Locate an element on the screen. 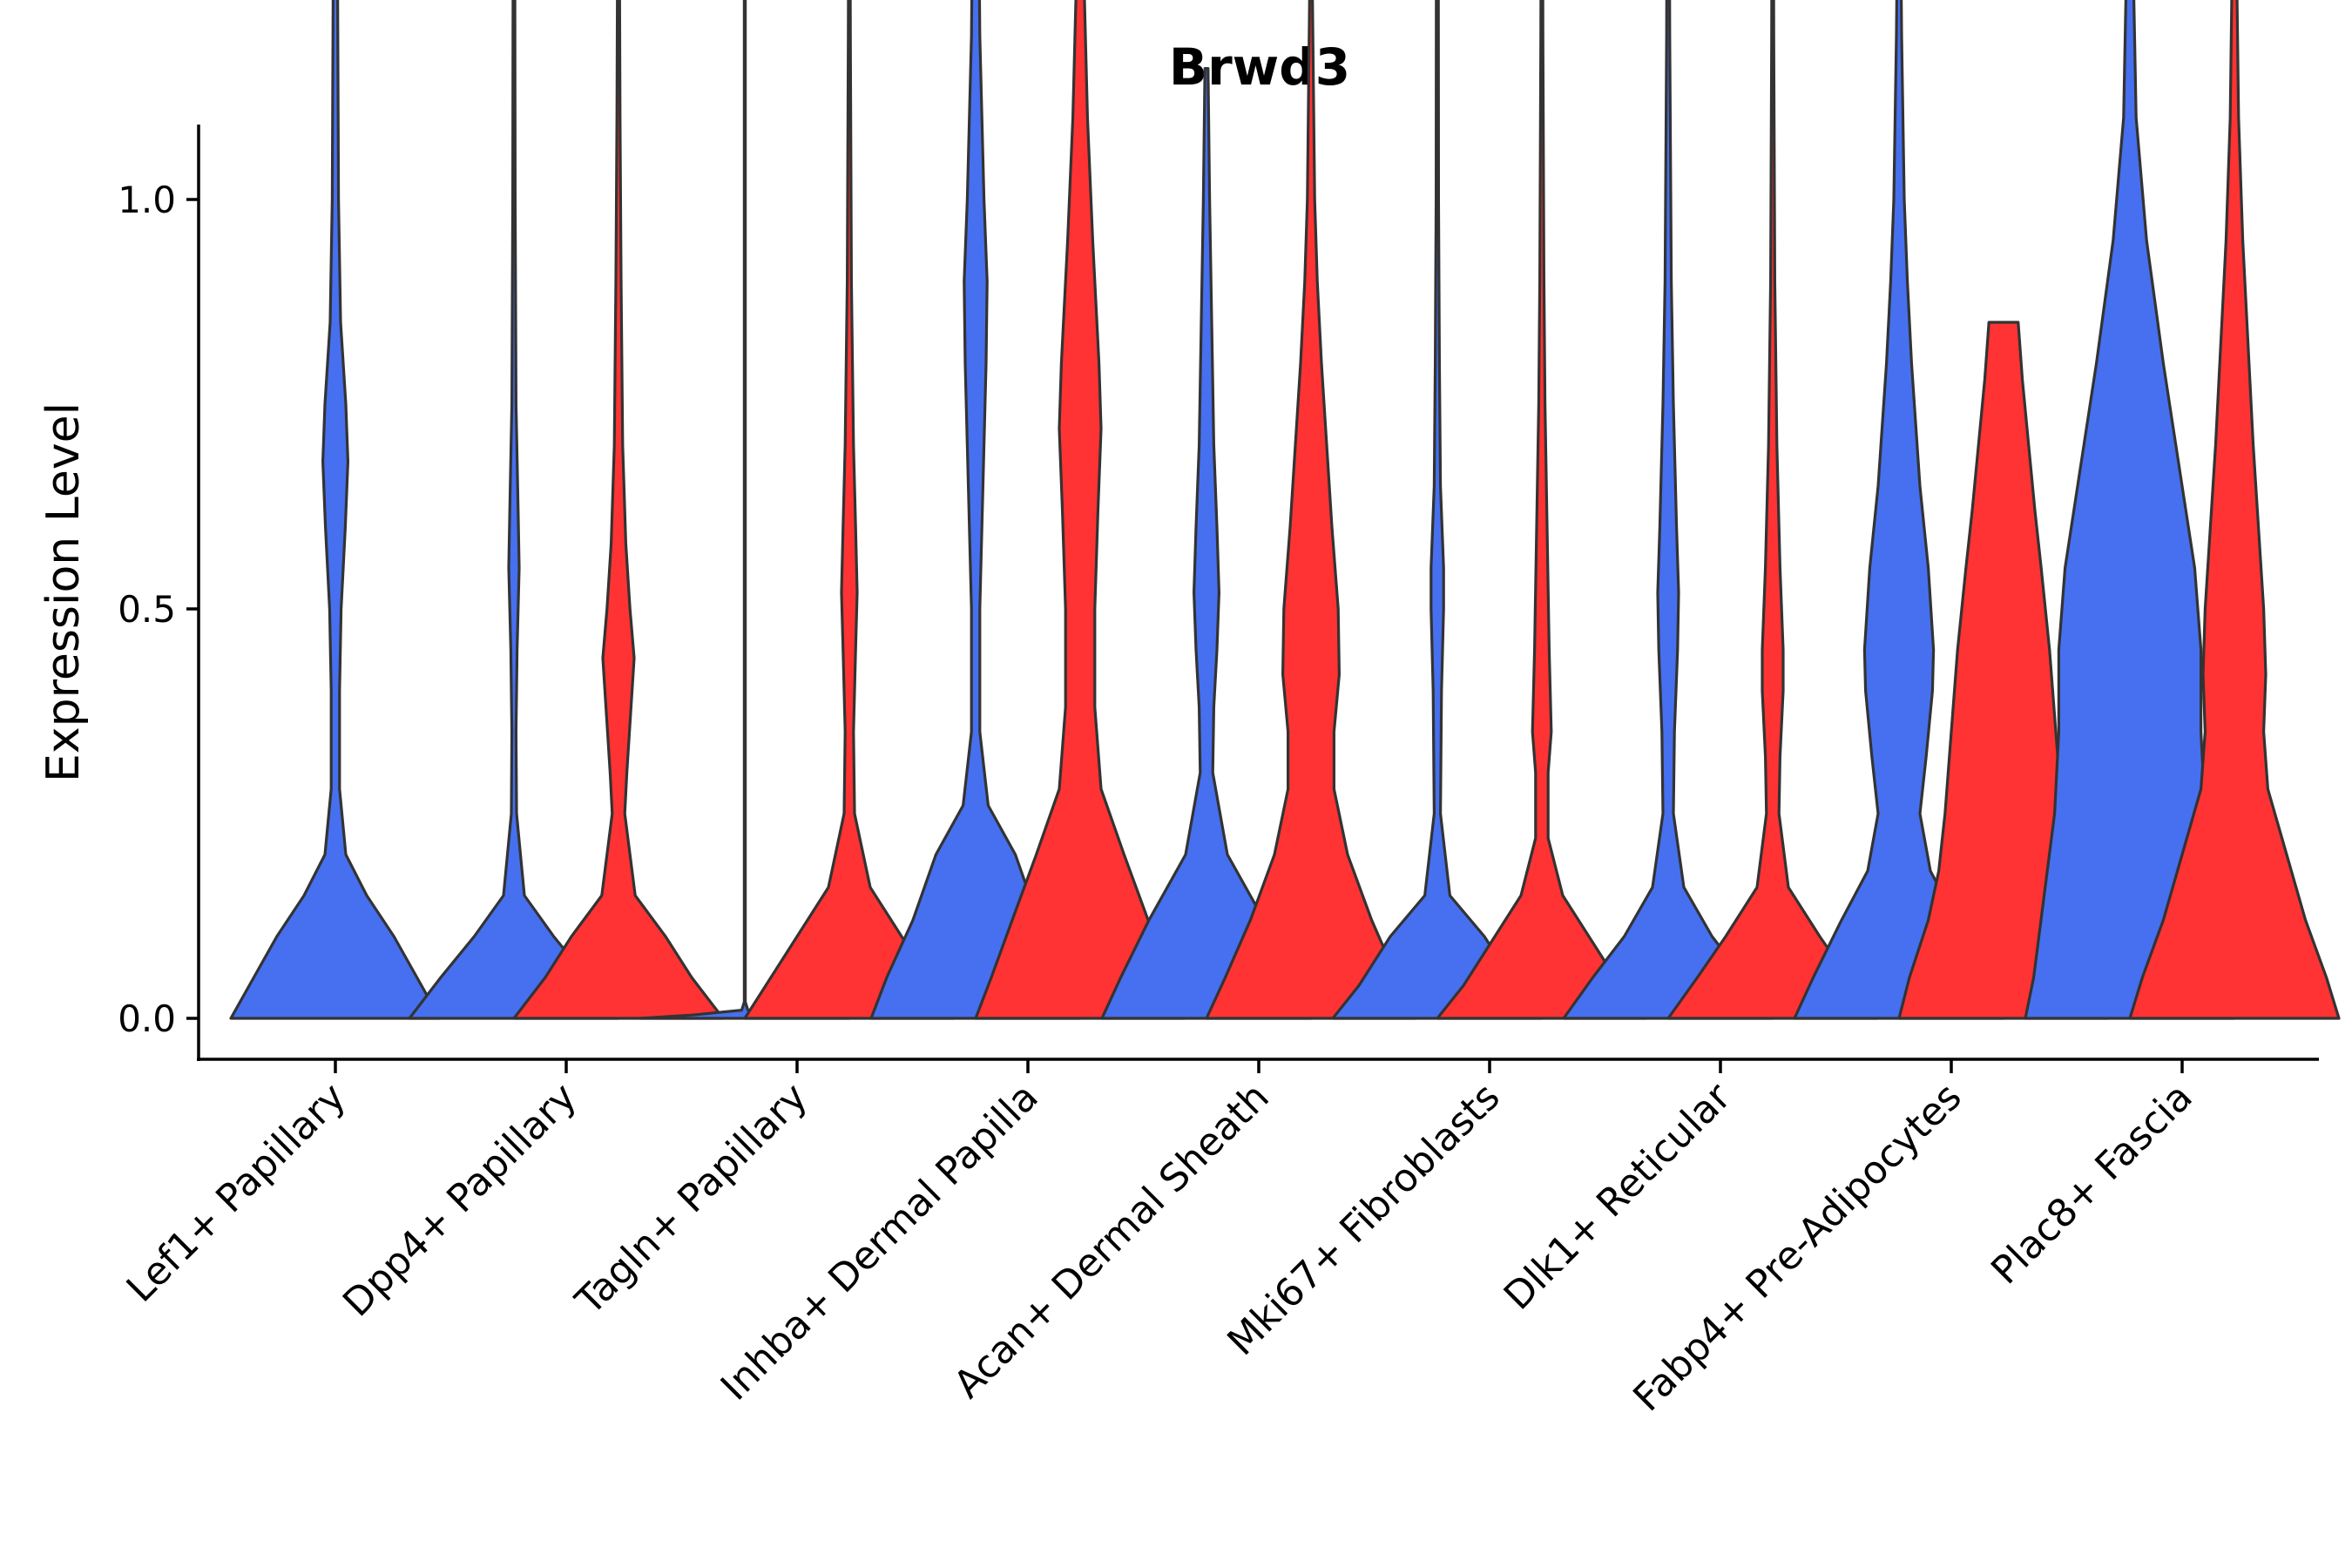 The width and height of the screenshot is (2352, 1568). y-ticks: 0.00.51.01.52.0 is located at coordinates (158, 609).